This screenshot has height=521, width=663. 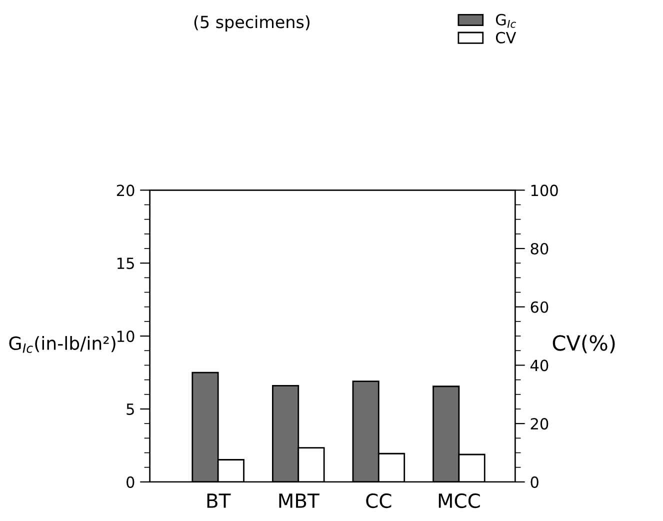 I want to click on x-tick-label: MCC, so click(x=459, y=500).